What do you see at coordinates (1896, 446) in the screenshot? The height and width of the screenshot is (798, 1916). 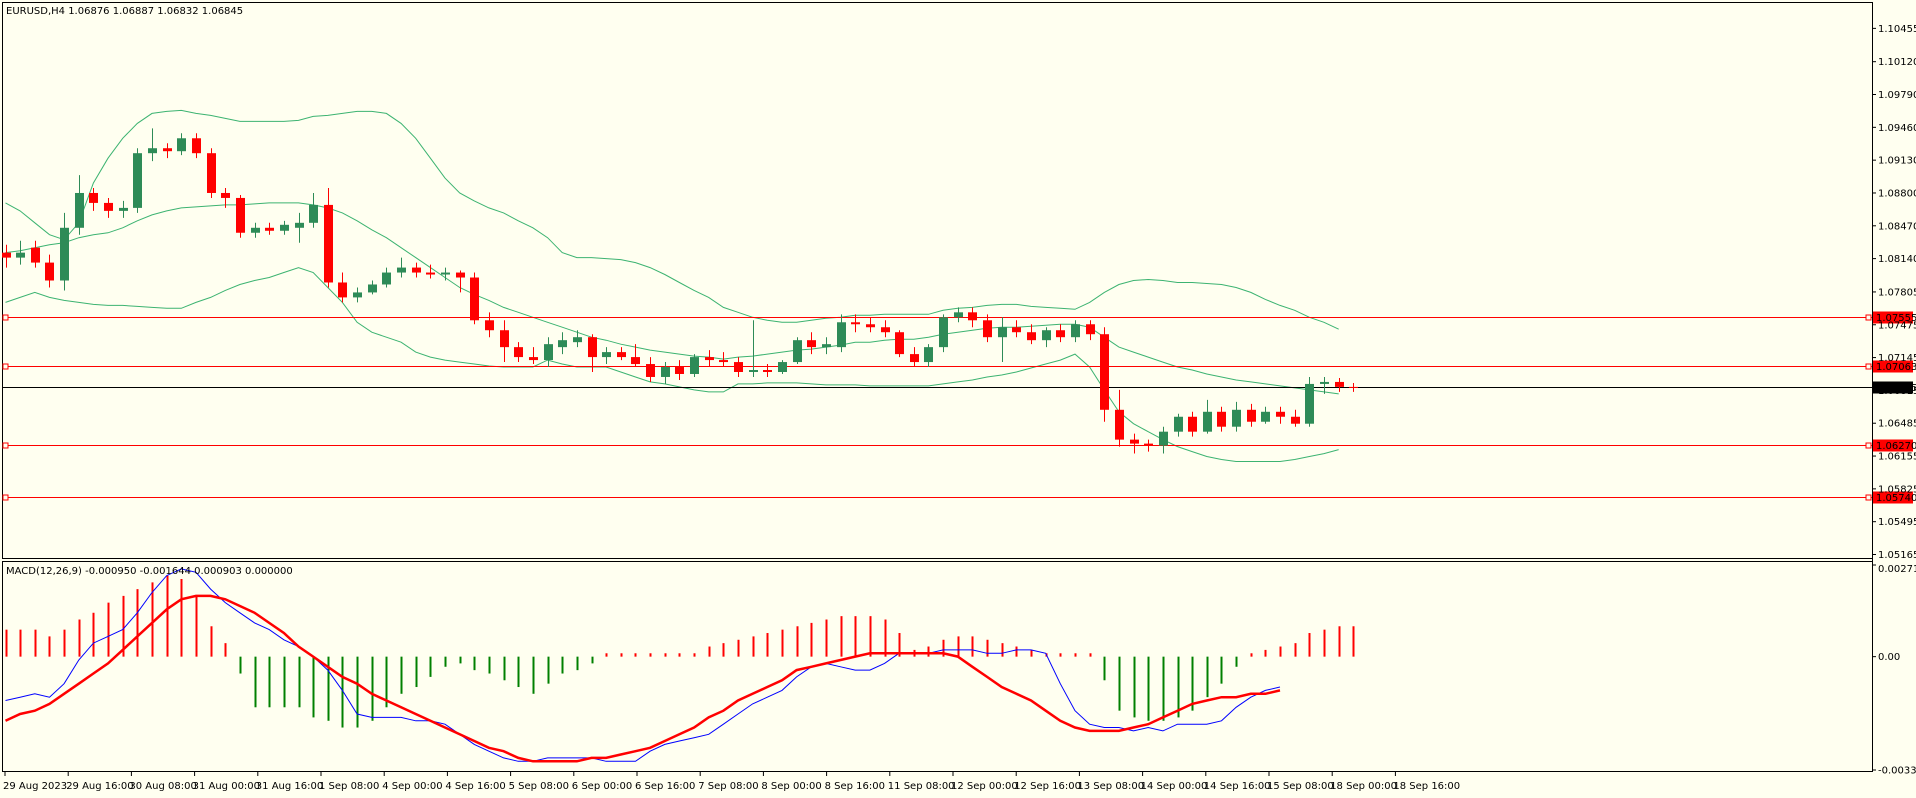 I see `level-price-label: 1.06270` at bounding box center [1896, 446].